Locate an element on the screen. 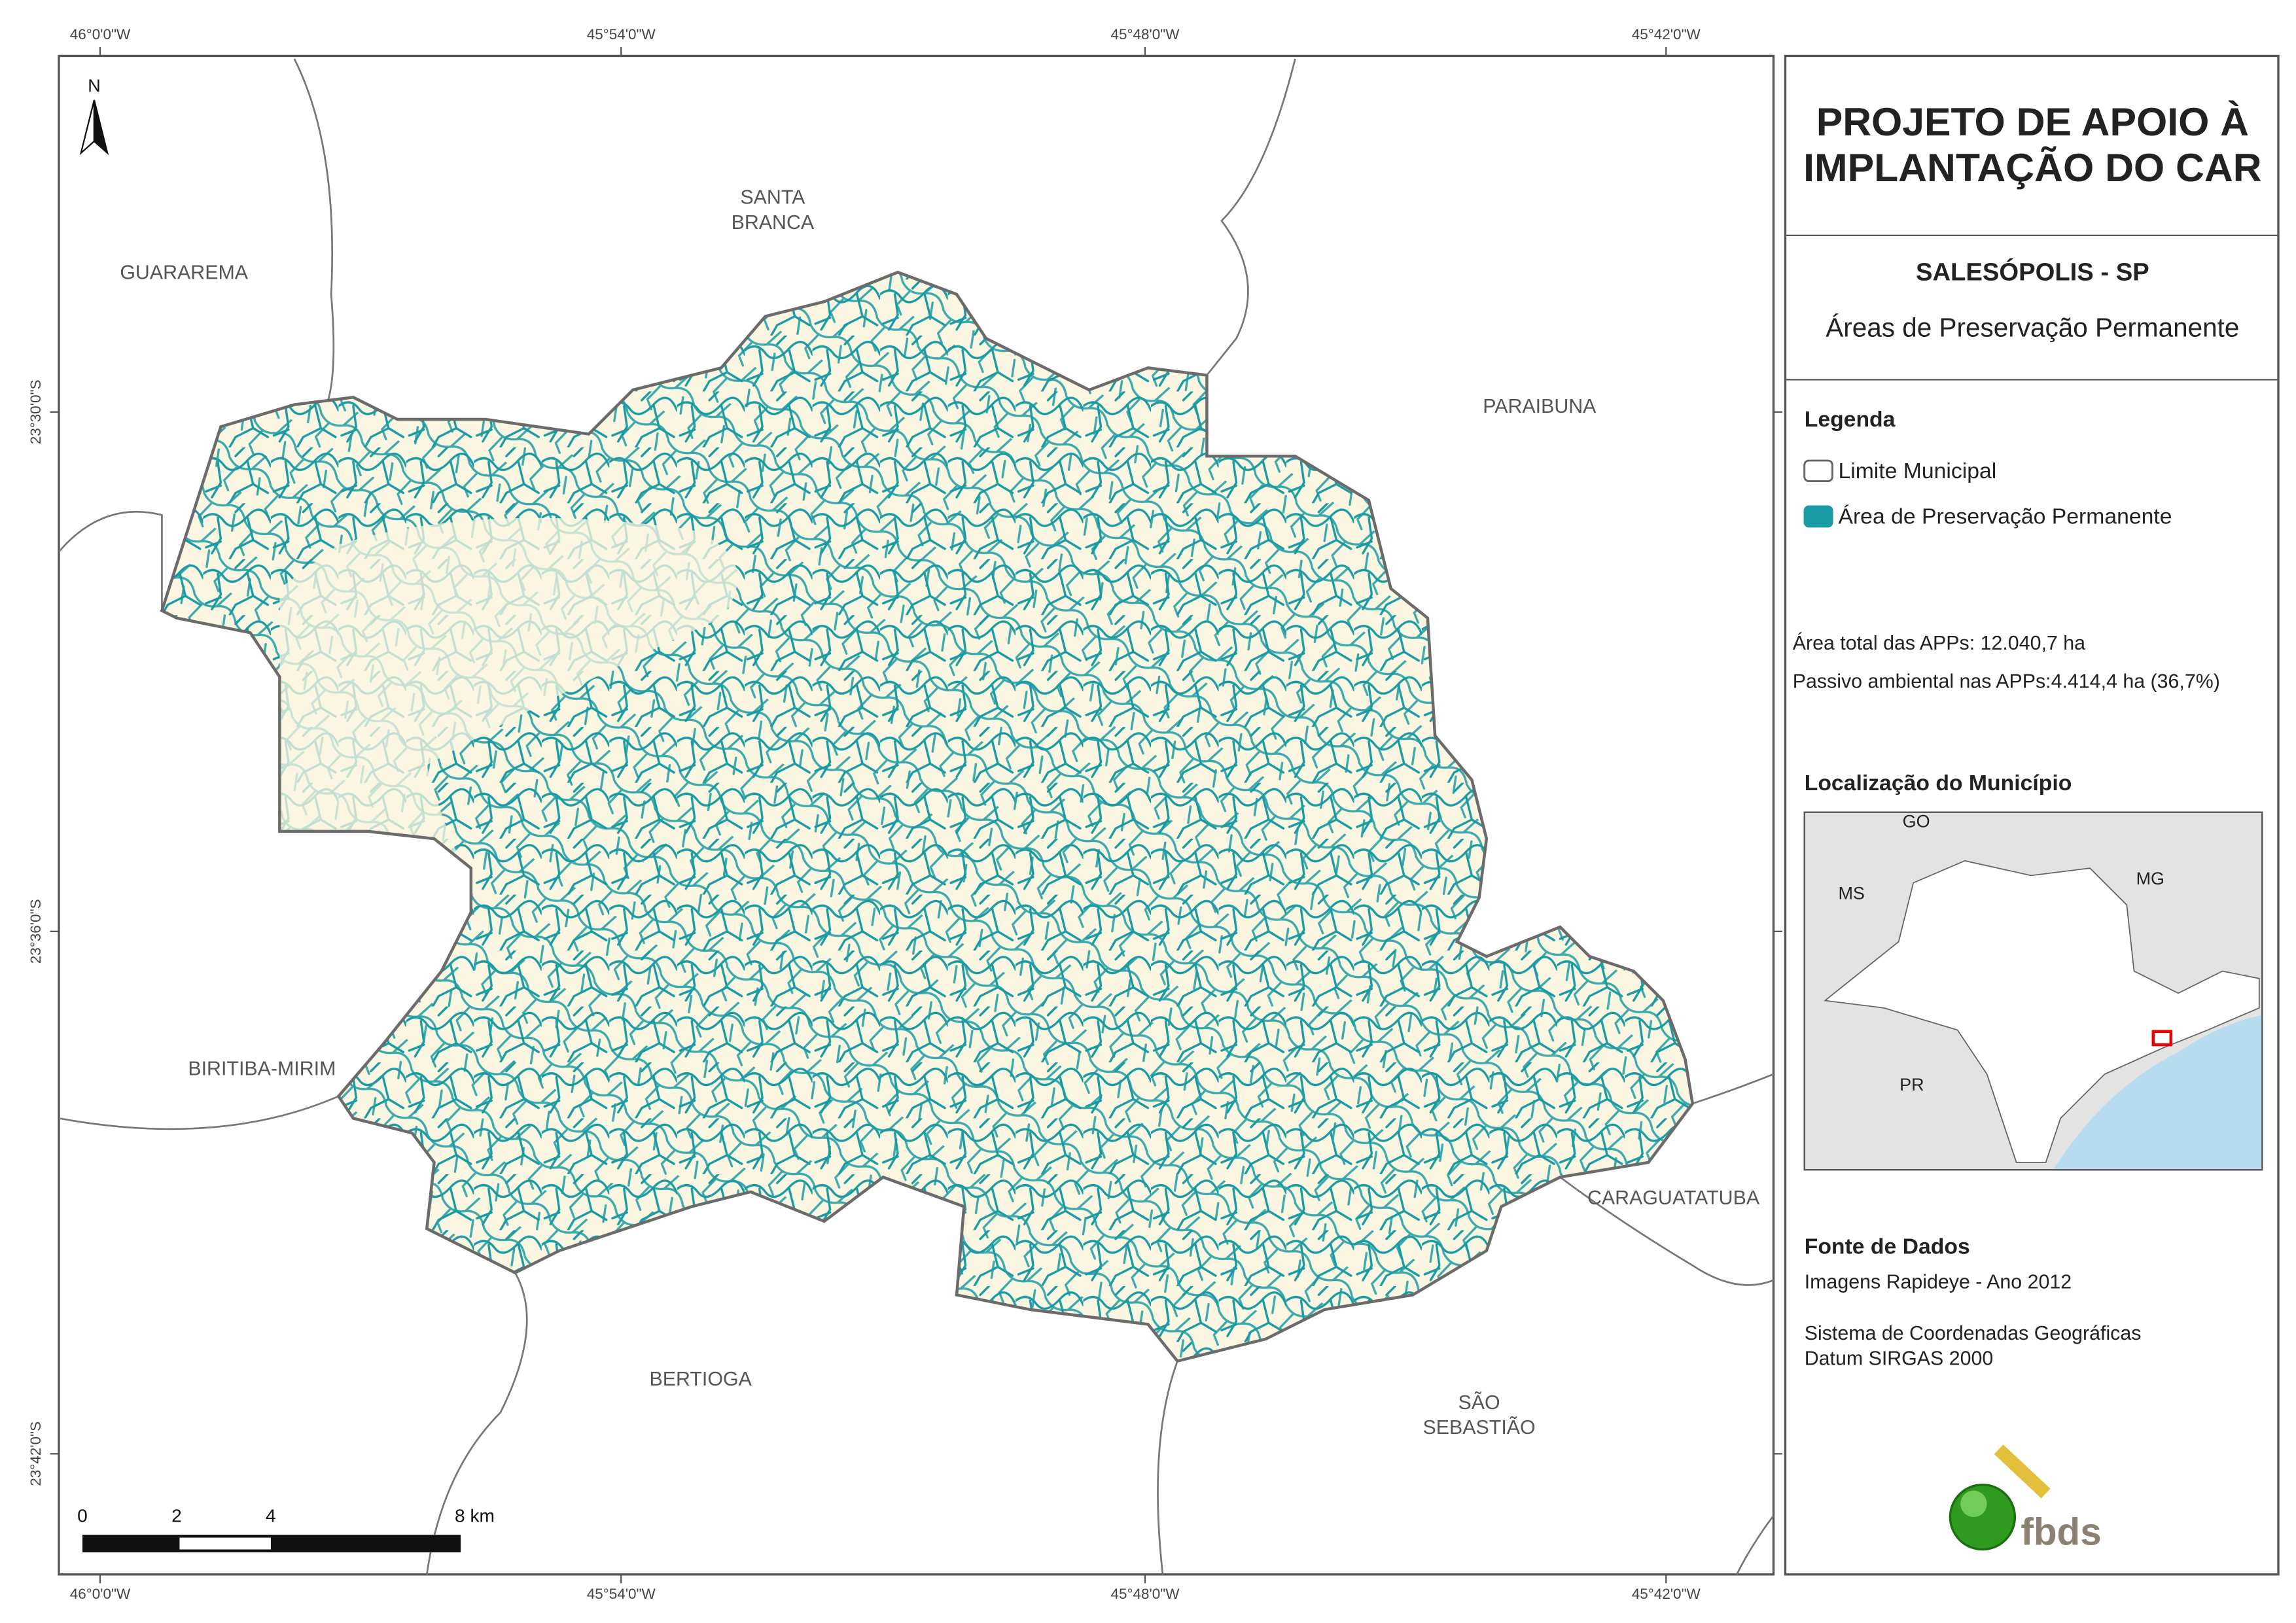 Image resolution: width=2296 pixels, height=1623 pixels. title: IMPLANTAÇÃO DO CAR is located at coordinates (2032, 168).